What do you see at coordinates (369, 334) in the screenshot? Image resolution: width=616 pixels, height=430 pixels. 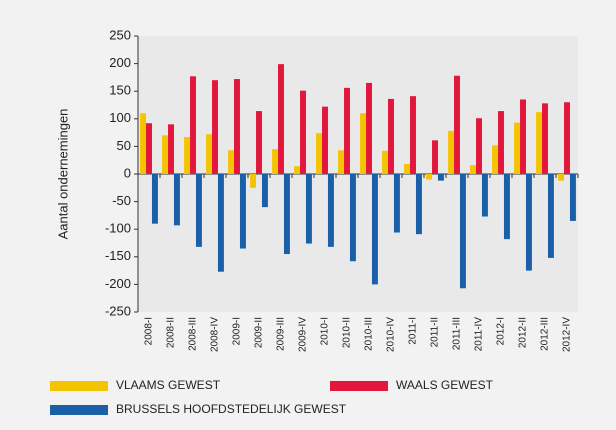 I see `x-tick-label: 2010-III` at bounding box center [369, 334].